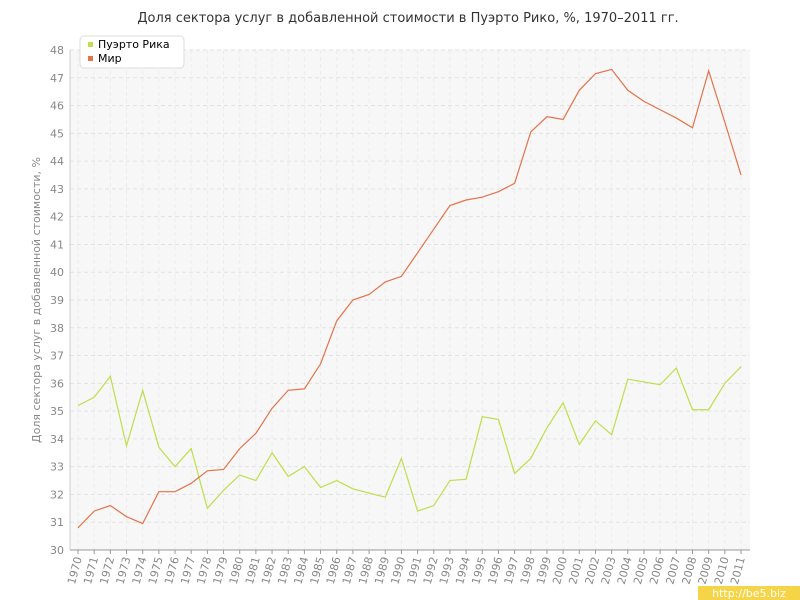 This screenshot has height=600, width=800. I want to click on watermark: http://be5.biz, so click(749, 593).